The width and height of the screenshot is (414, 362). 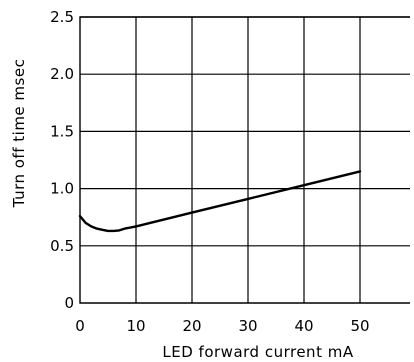 What do you see at coordinates (303, 326) in the screenshot?
I see `x-tick-label: 40` at bounding box center [303, 326].